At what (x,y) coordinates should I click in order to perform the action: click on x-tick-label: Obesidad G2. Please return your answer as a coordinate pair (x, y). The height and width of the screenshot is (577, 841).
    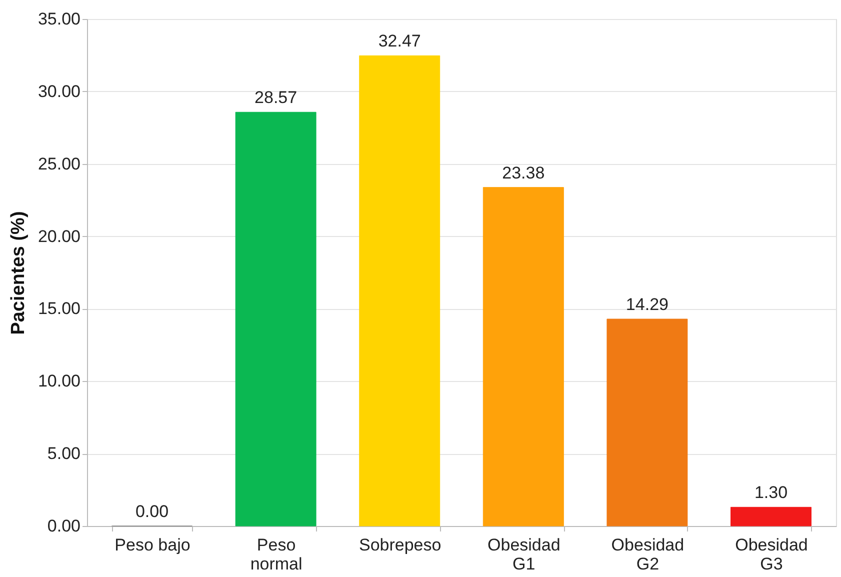
    Looking at the image, I should click on (647, 555).